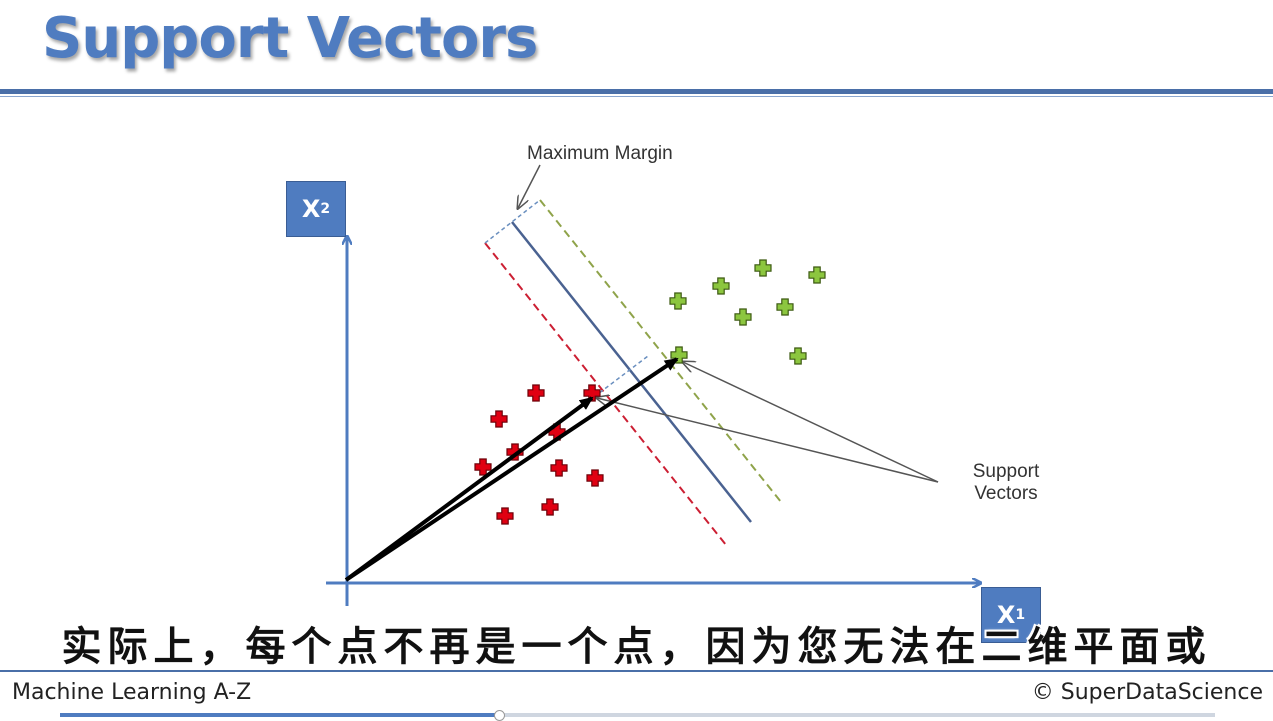 The height and width of the screenshot is (721, 1273). I want to click on video-progress-fill, so click(279, 715).